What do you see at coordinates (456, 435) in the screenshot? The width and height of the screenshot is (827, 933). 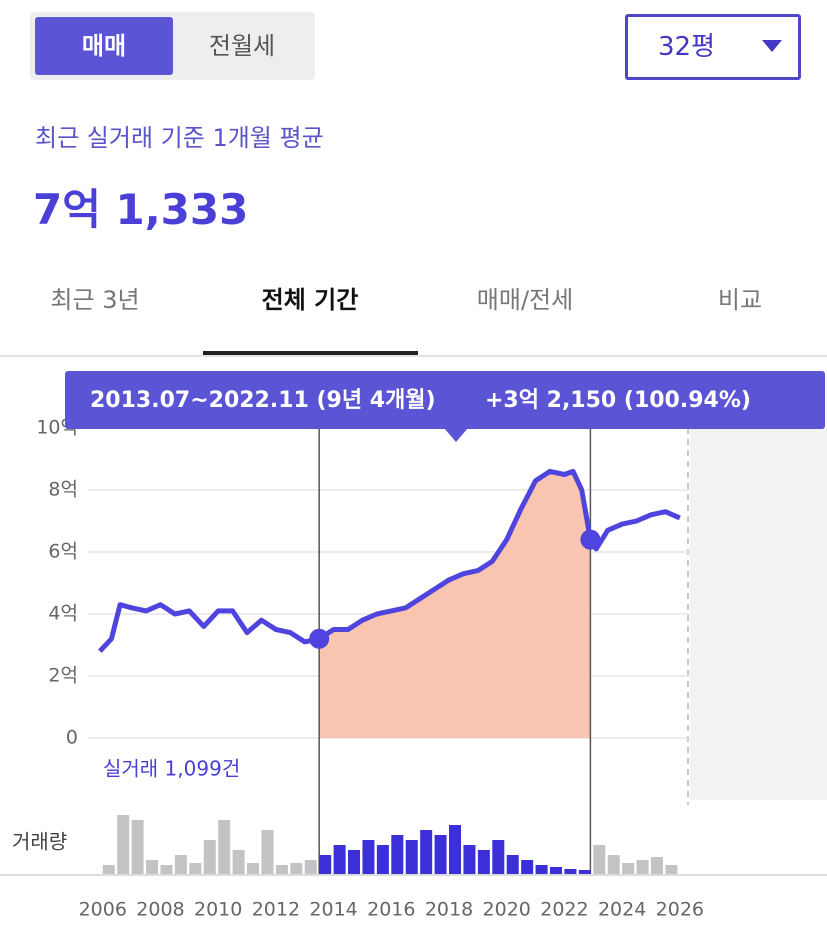 I see `tooltip-pointer` at bounding box center [456, 435].